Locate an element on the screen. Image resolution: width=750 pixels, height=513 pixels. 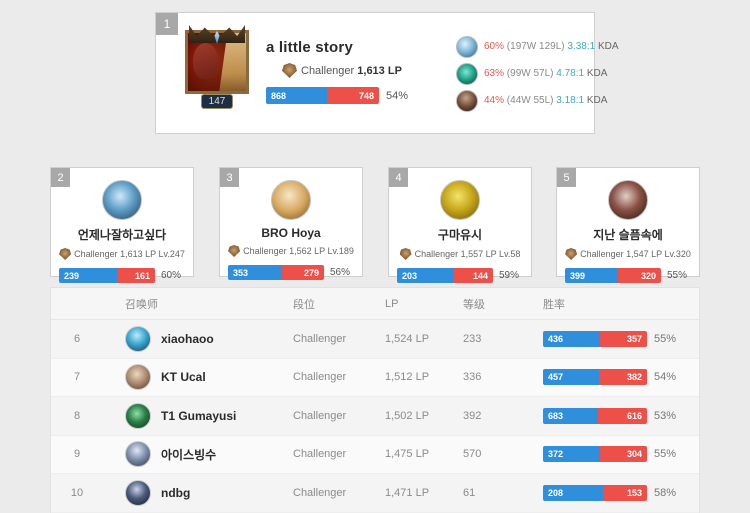
losses-segment: 161 is located at coordinates (135, 275).